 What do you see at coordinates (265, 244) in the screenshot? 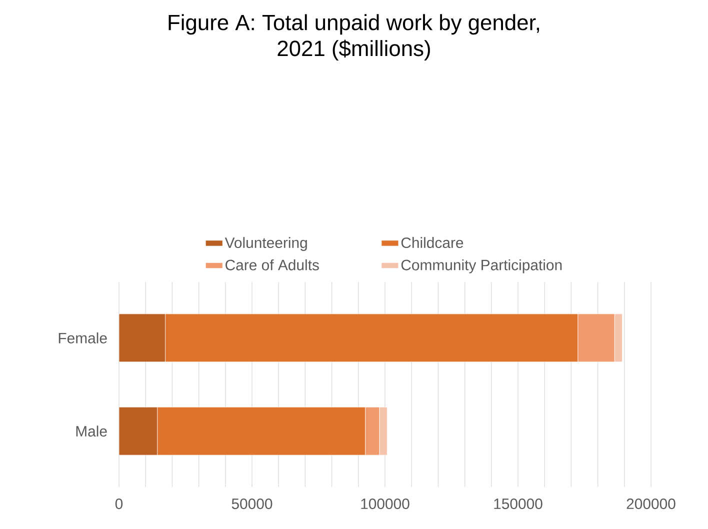
I see `legend-label: Volunteering` at bounding box center [265, 244].